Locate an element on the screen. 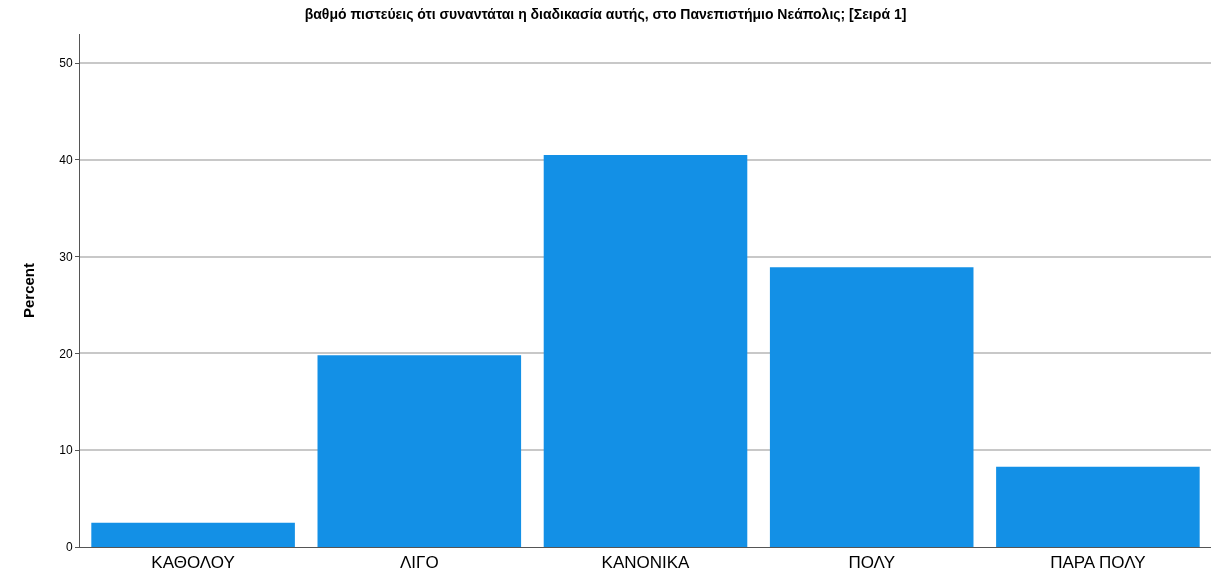  x-tick-label: ΚΑΝΟΝΙΚΑ is located at coordinates (646, 563).